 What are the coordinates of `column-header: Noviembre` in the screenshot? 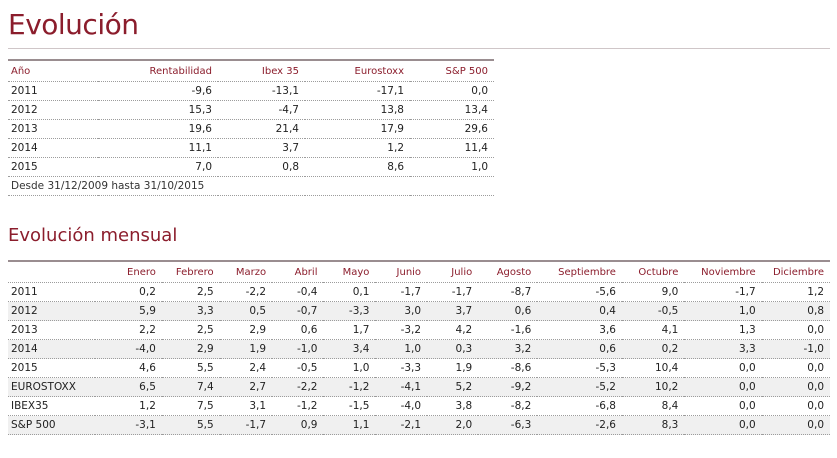 It's located at (728, 272).